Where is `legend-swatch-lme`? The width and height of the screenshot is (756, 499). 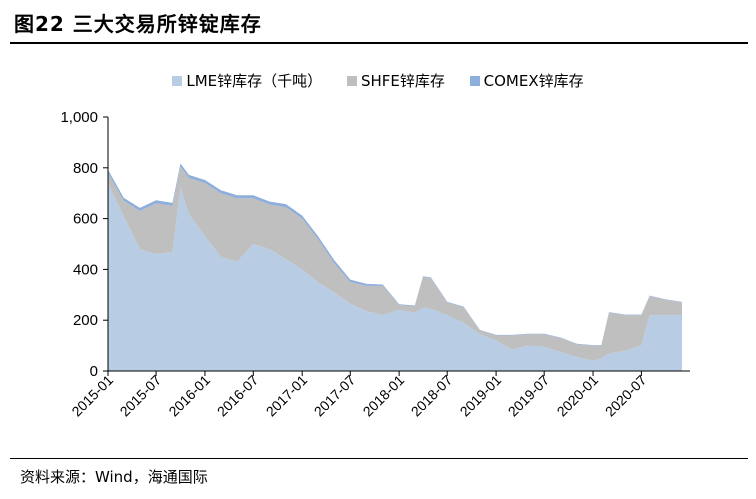
legend-swatch-lme is located at coordinates (177, 81).